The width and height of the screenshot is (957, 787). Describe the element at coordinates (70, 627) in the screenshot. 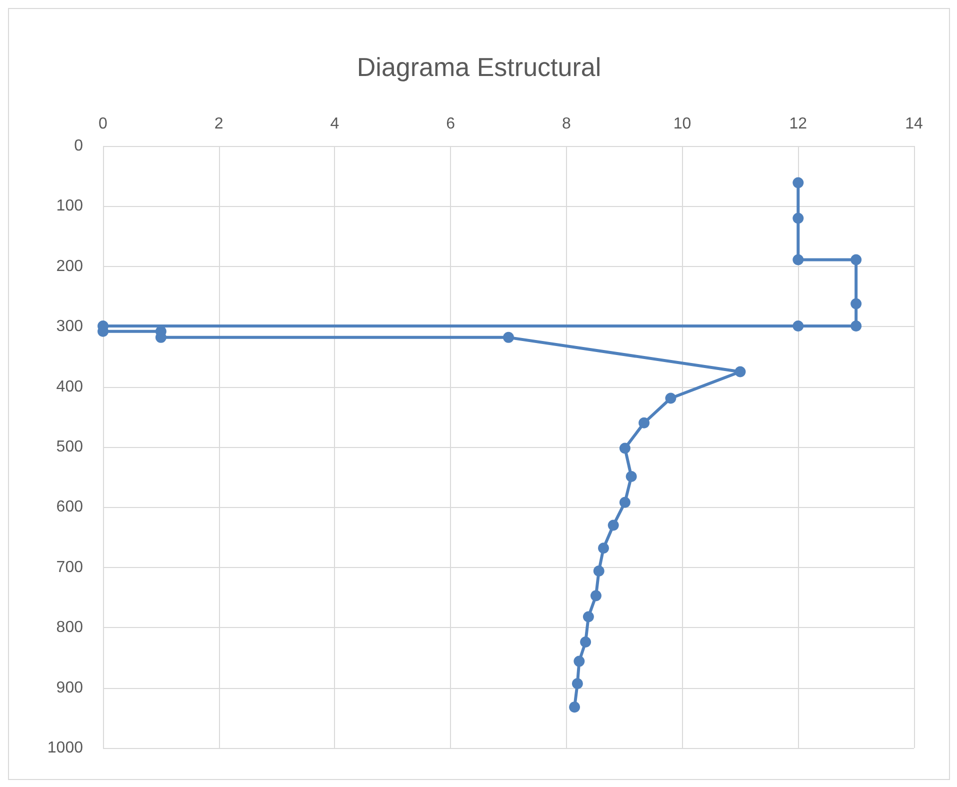

I see `y-tick-label: 800` at that location.